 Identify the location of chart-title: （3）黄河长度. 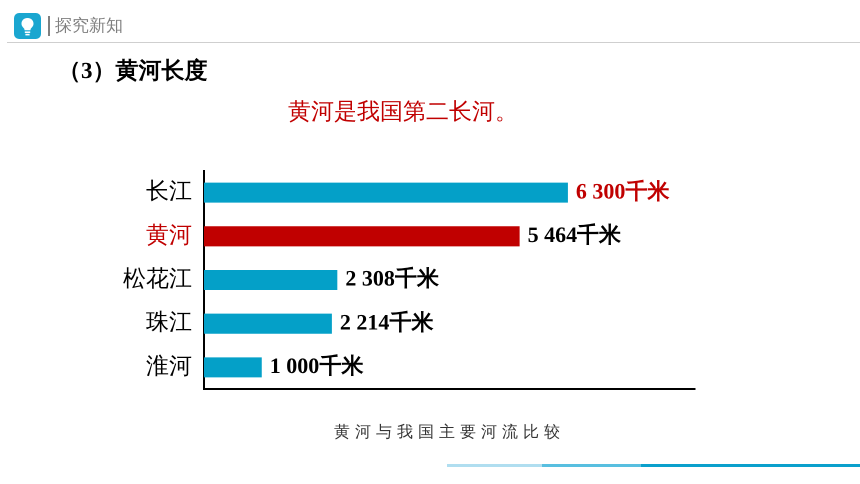
(133, 71).